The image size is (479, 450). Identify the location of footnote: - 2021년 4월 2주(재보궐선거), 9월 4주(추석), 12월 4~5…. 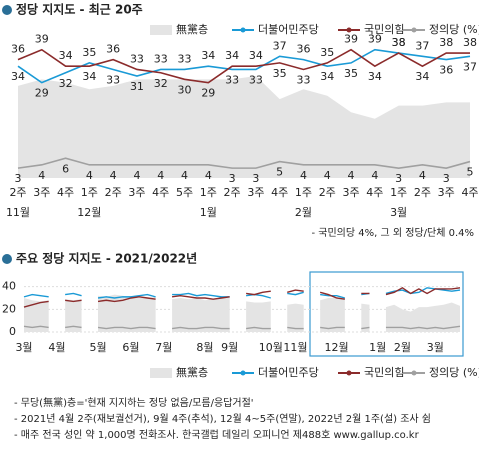
(222, 418).